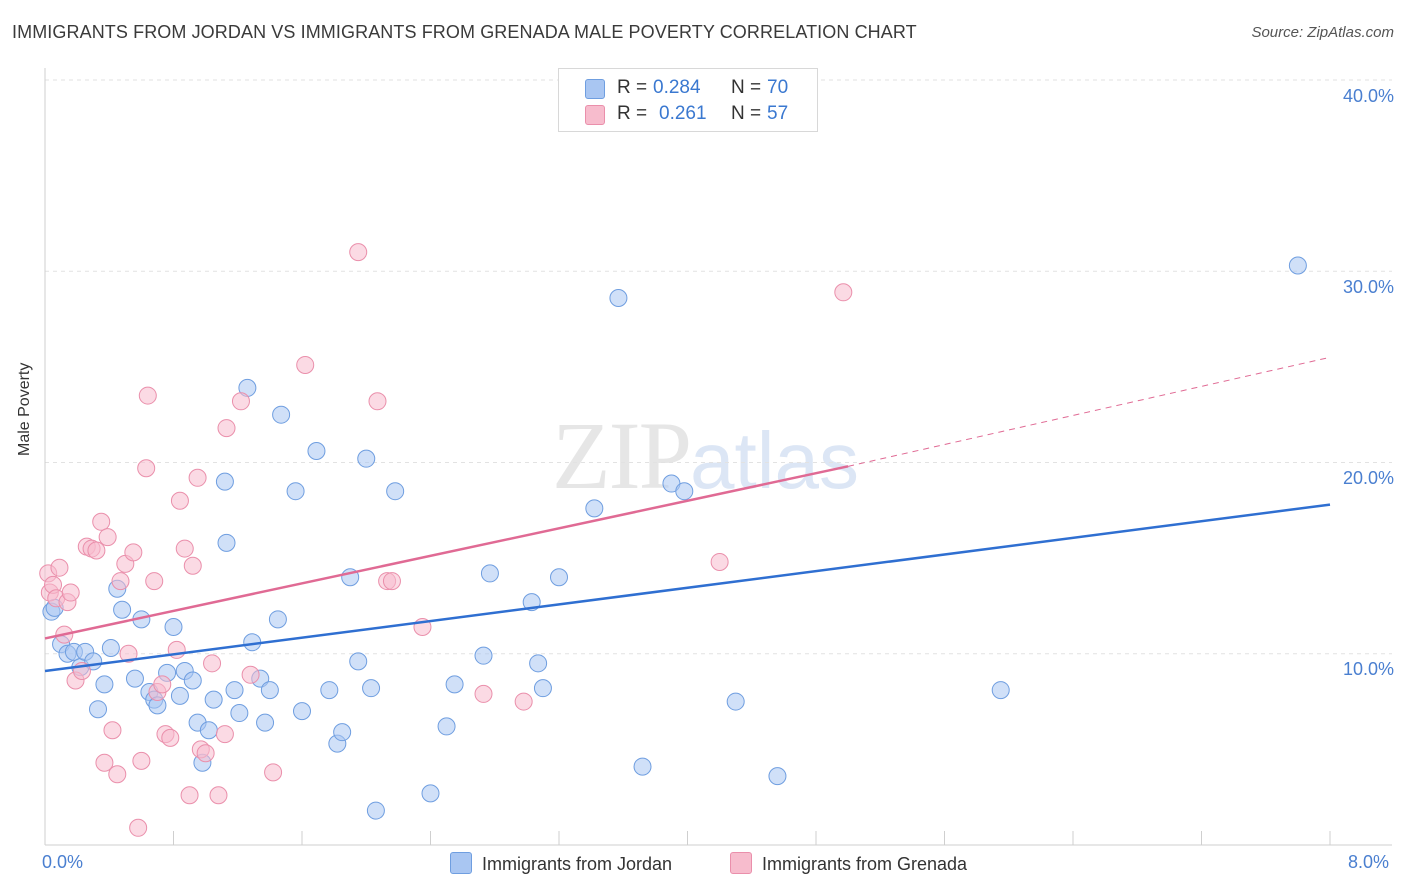 Image resolution: width=1406 pixels, height=892 pixels. Describe the element at coordinates (1368, 478) in the screenshot. I see `y-tick-label: 20.0%` at that location.